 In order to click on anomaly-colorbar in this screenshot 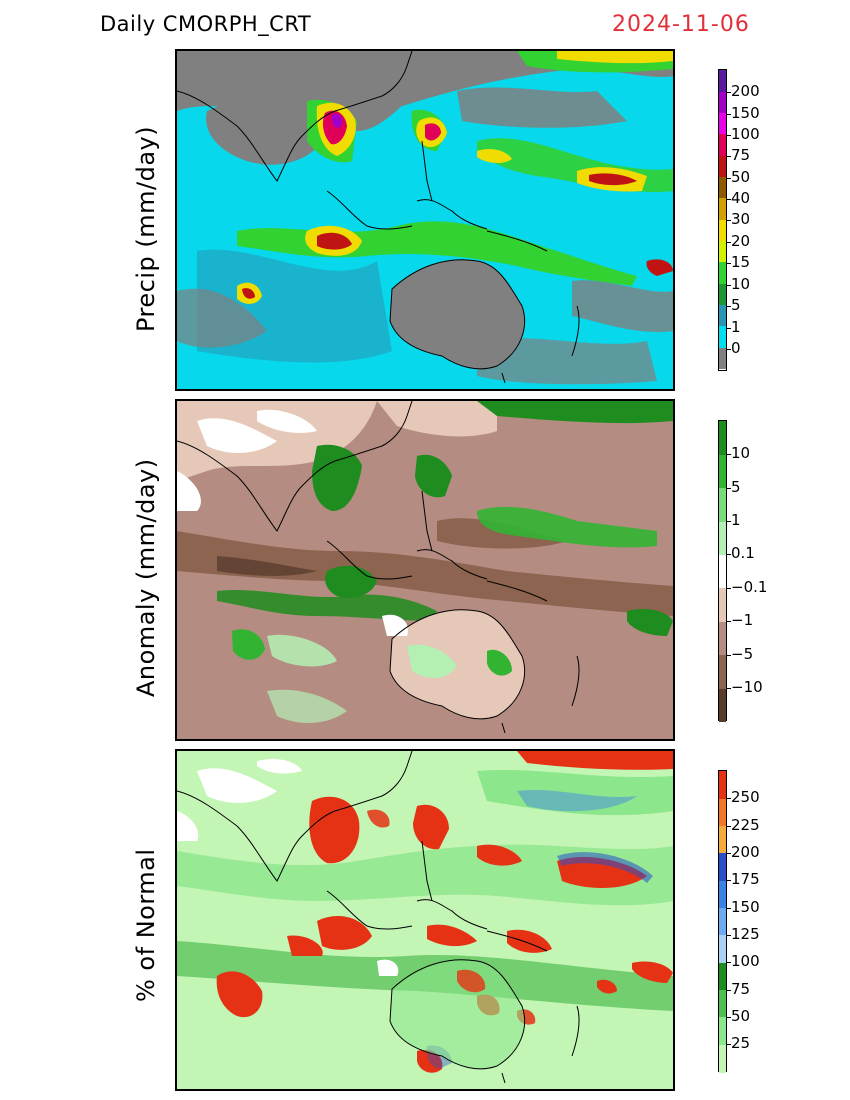, I will do `click(722, 571)`.